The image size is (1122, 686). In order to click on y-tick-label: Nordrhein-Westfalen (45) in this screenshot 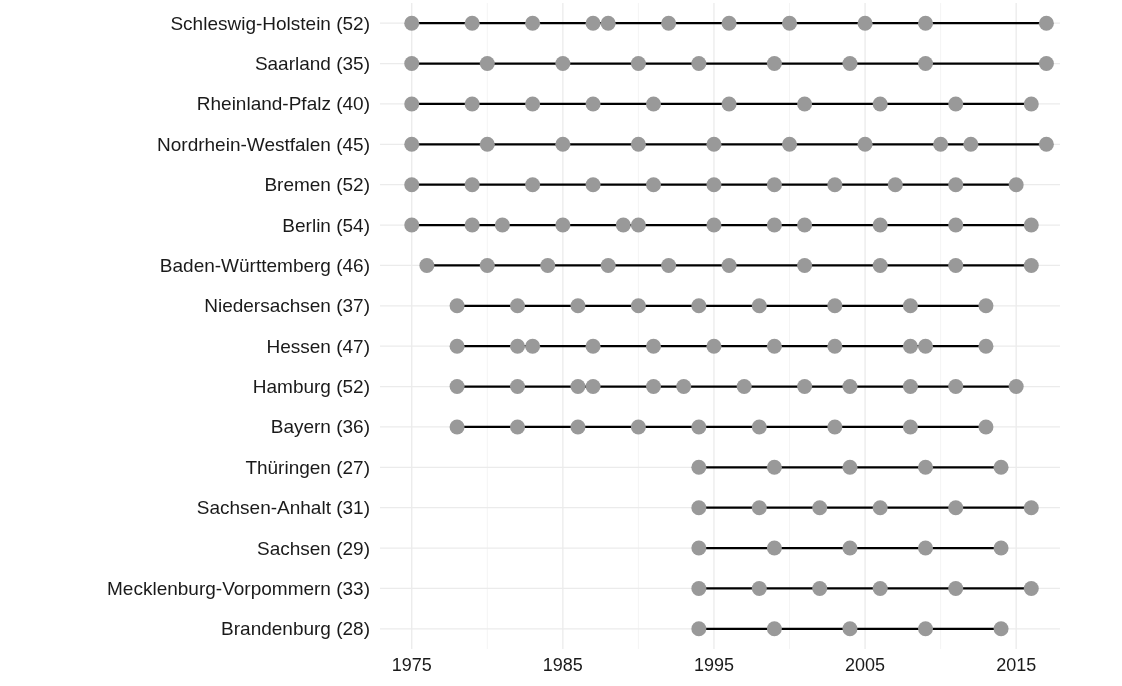, I will do `click(263, 144)`.